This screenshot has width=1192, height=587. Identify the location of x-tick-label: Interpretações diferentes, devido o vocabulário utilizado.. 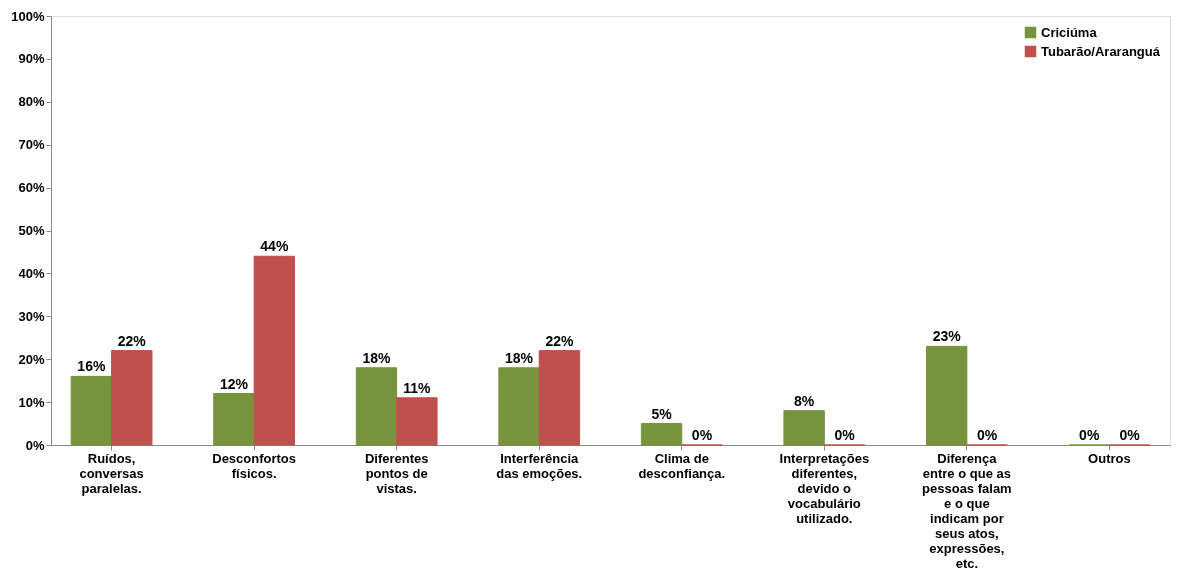
(824, 488).